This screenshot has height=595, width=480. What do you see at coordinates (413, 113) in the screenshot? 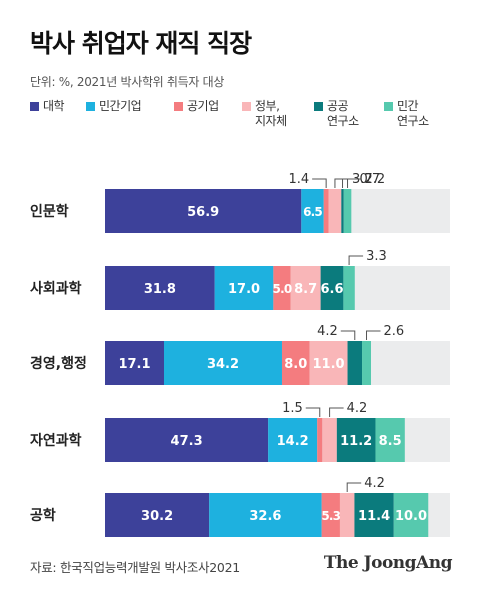
I see `legend-label: 민간 연구소` at bounding box center [413, 113].